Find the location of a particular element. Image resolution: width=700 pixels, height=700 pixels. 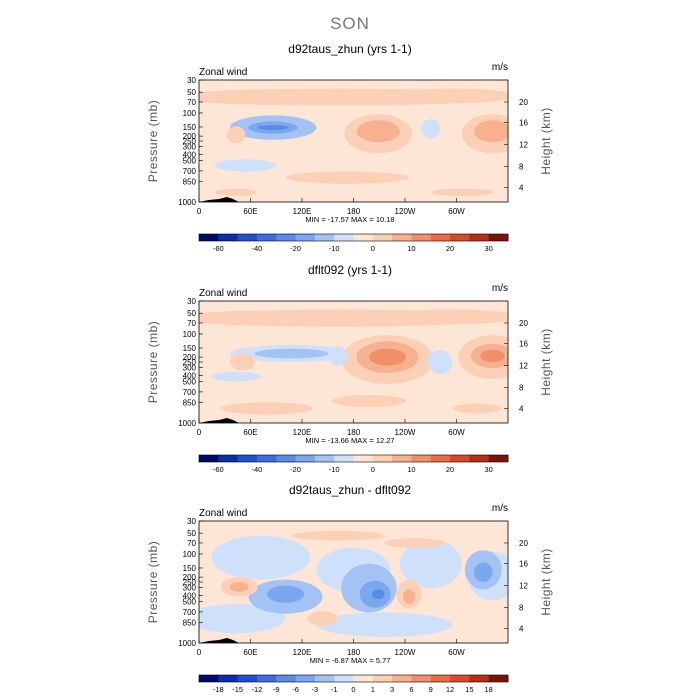

colorbar-label: 15 is located at coordinates (469, 689).